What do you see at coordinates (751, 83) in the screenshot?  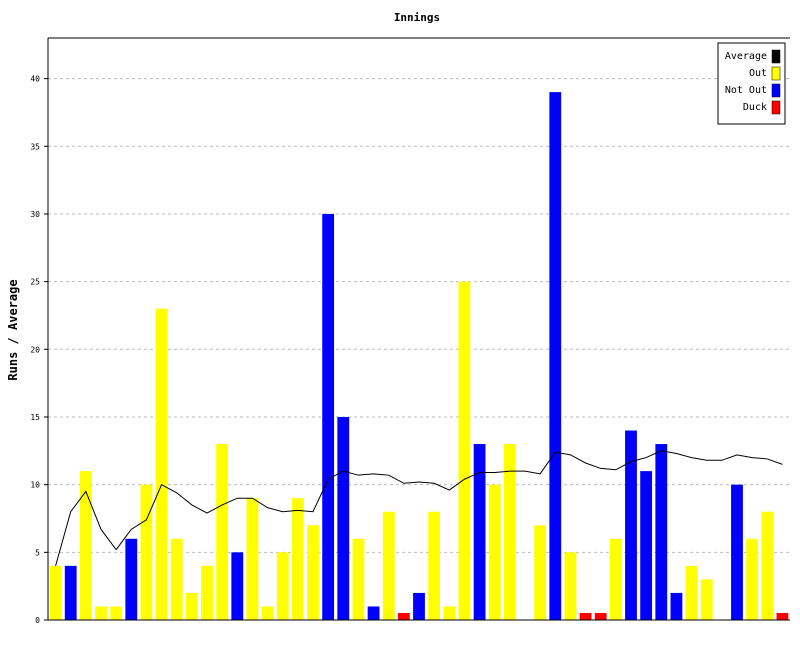 I see `legend: Average Out Not Out Duck` at bounding box center [751, 83].